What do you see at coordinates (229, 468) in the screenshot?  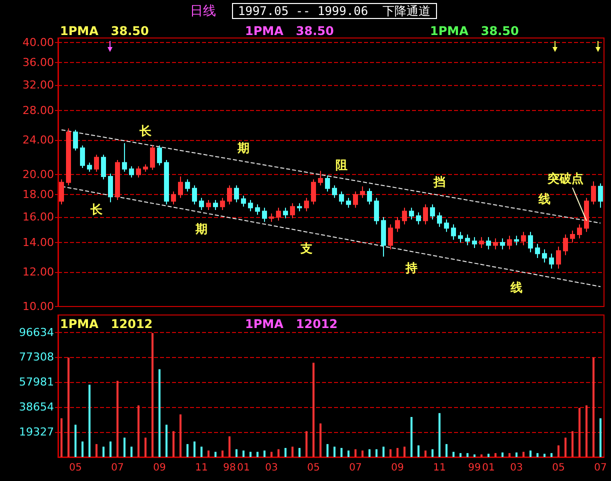 I see `x-tick-label: 98` at bounding box center [229, 468].